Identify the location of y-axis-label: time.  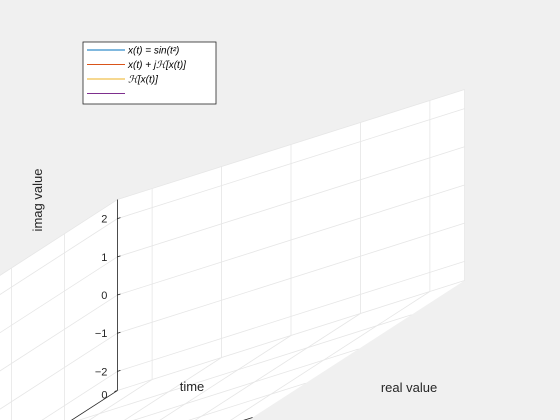
(192, 386).